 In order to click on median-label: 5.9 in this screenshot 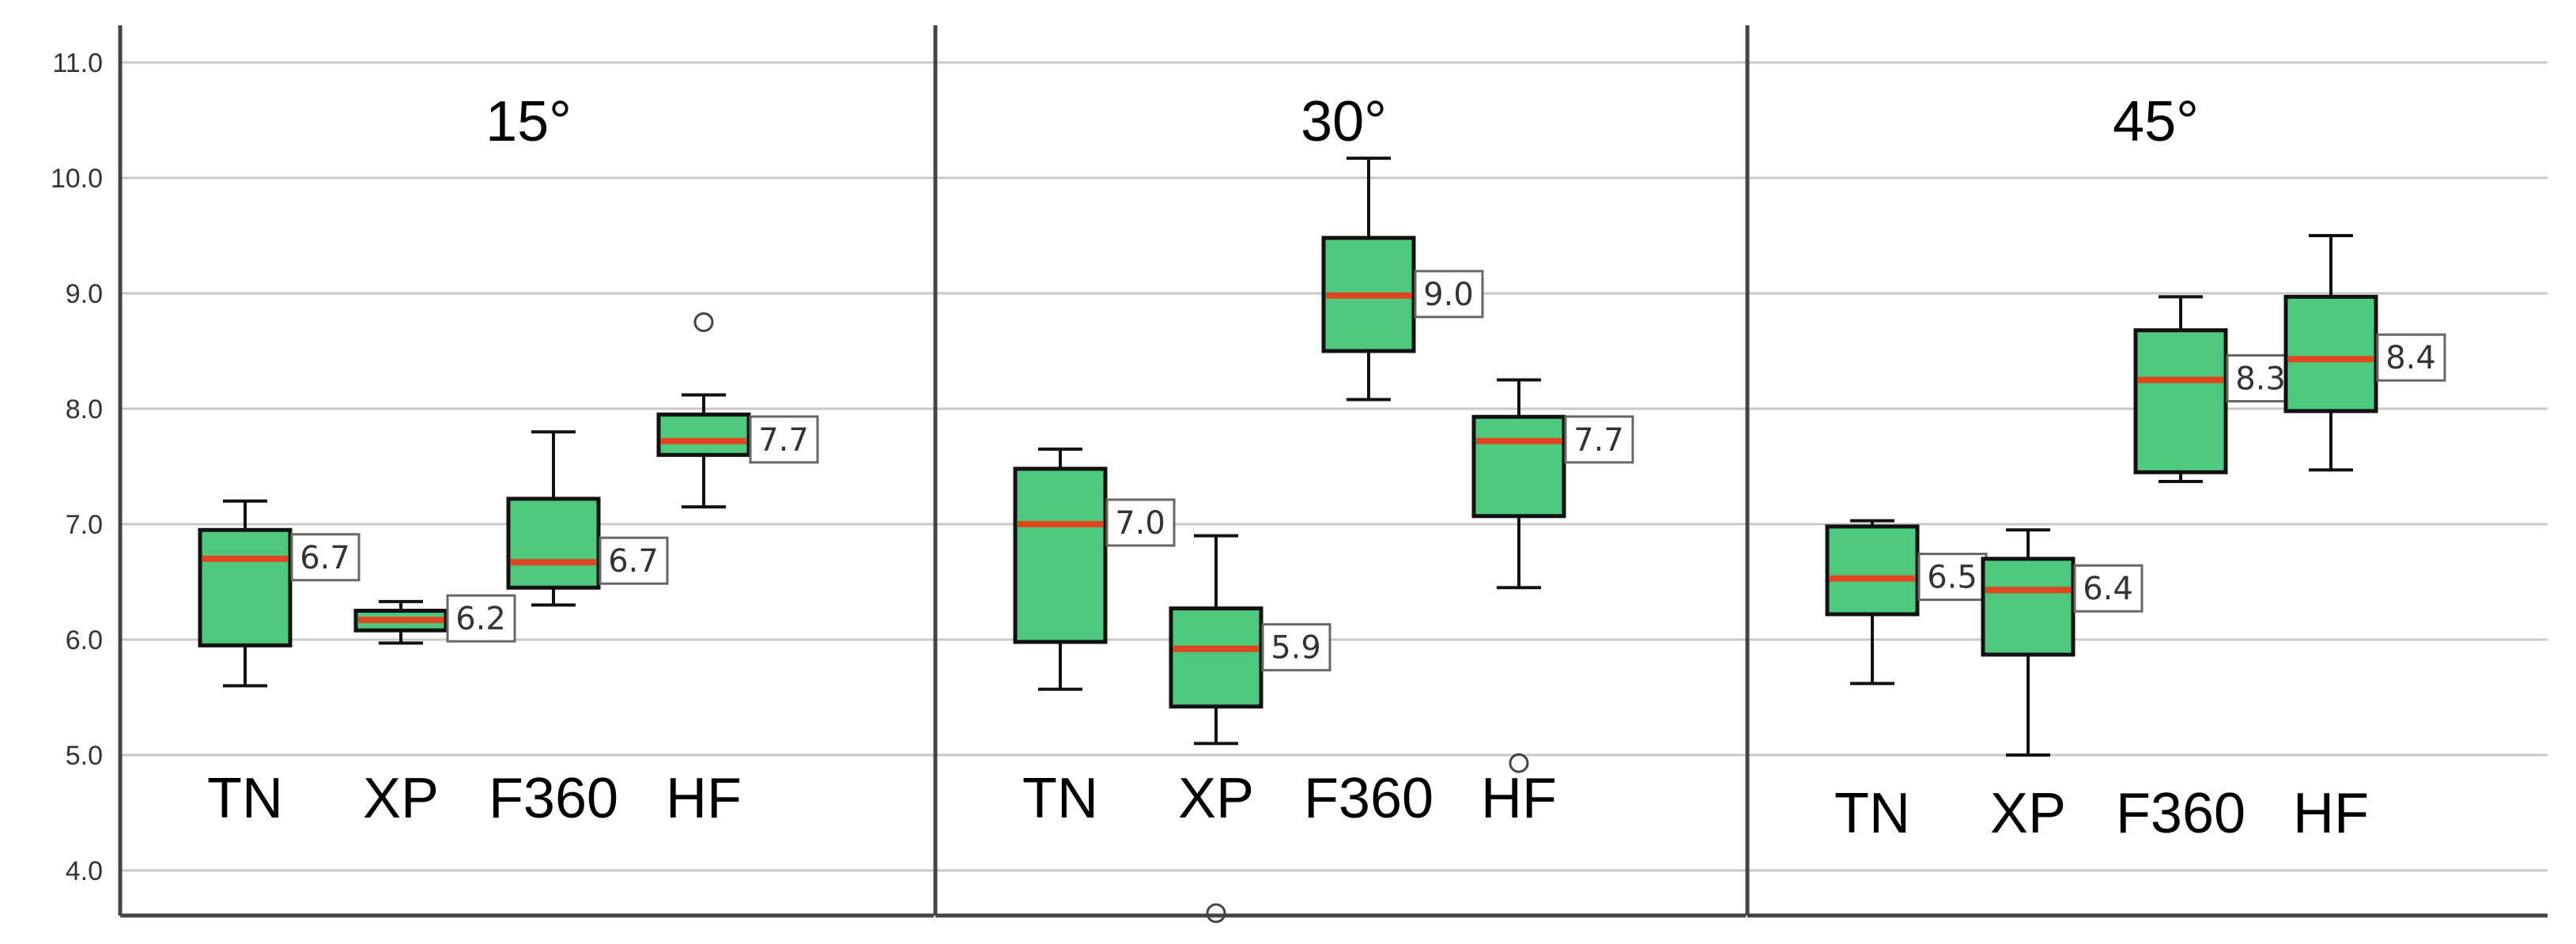, I will do `click(1296, 648)`.